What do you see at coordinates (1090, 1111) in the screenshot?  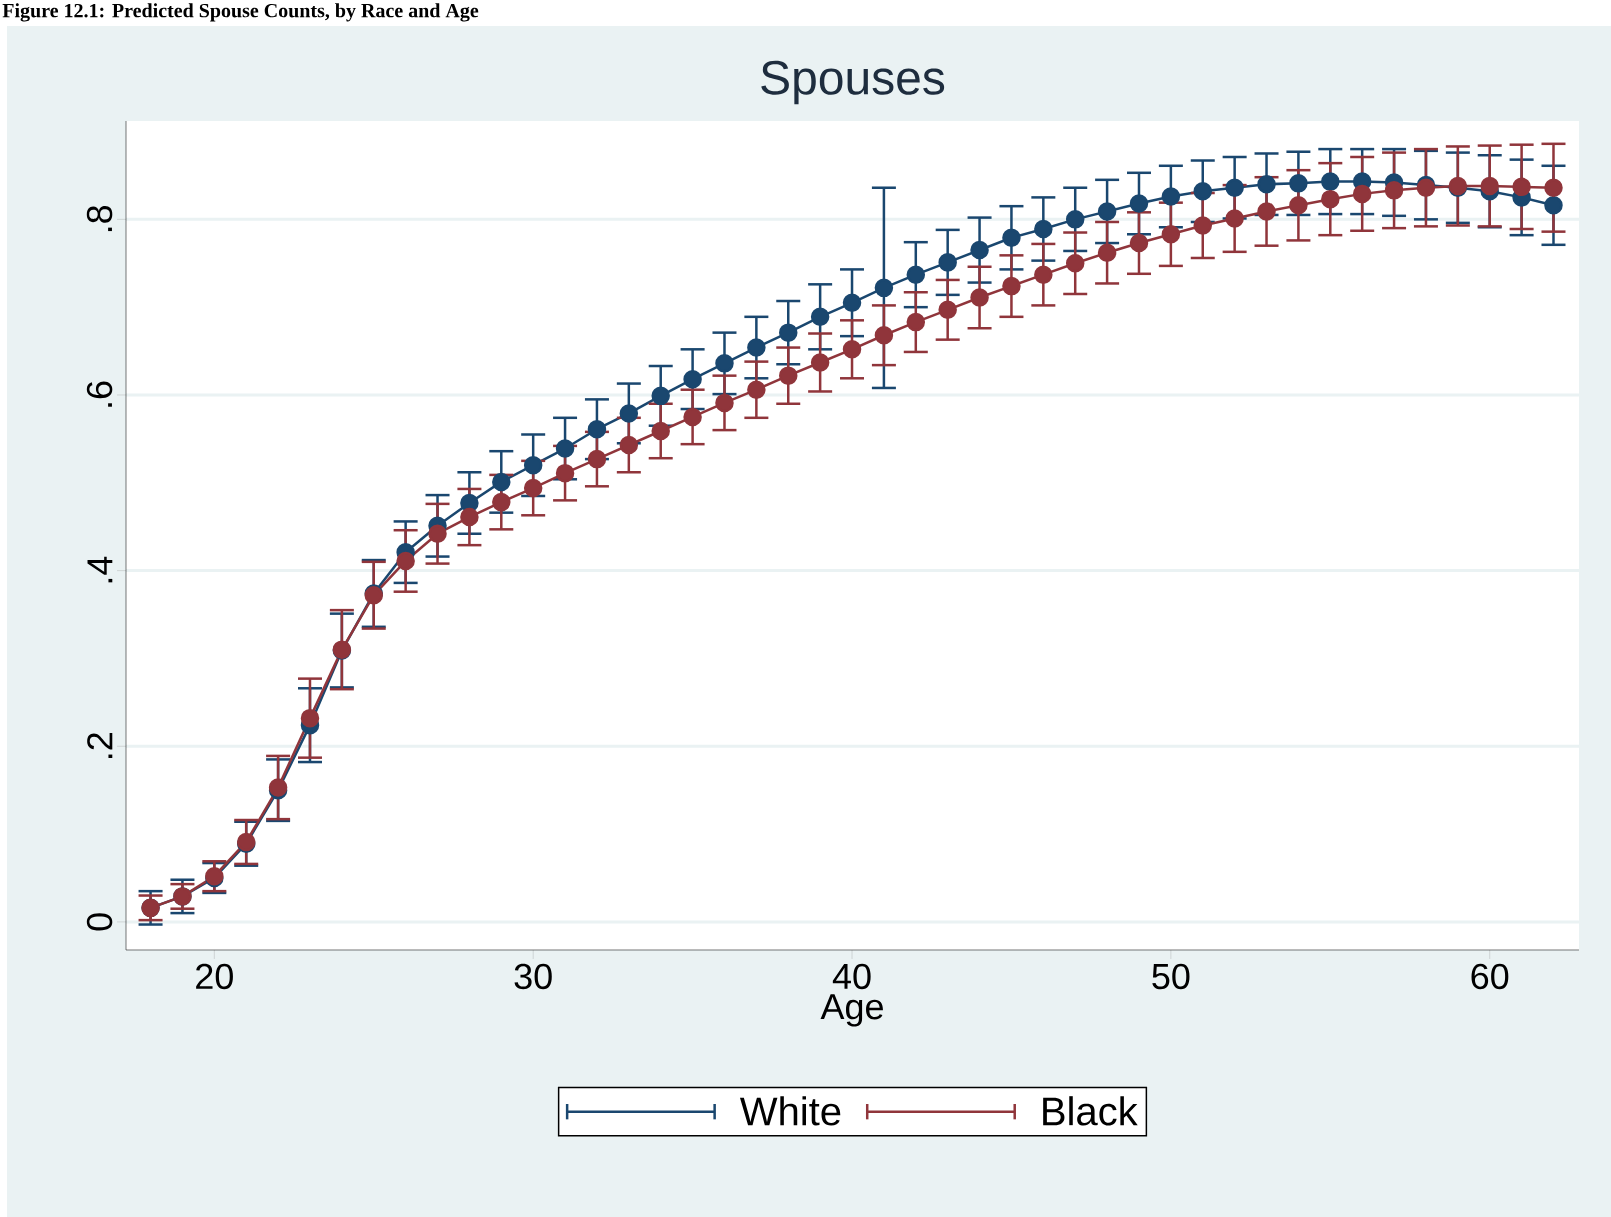 I see `legend-label: Black` at bounding box center [1090, 1111].